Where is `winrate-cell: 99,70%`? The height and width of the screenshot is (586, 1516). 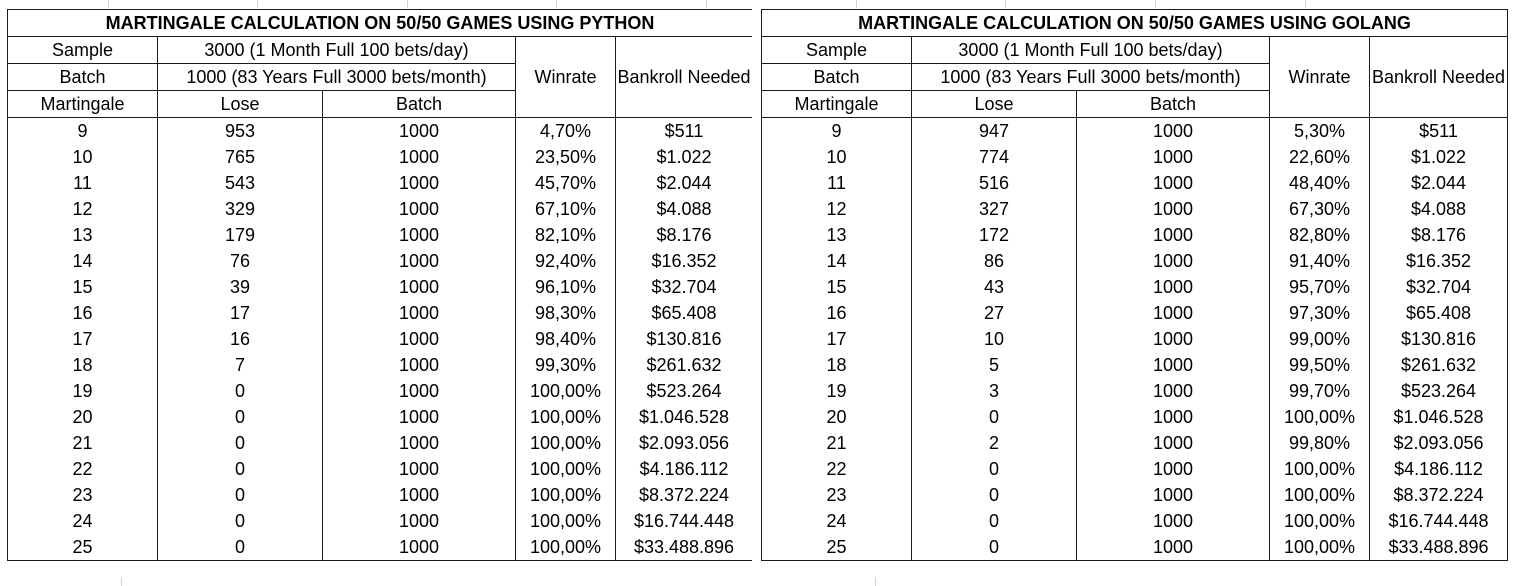 winrate-cell: 99,70% is located at coordinates (1319, 391).